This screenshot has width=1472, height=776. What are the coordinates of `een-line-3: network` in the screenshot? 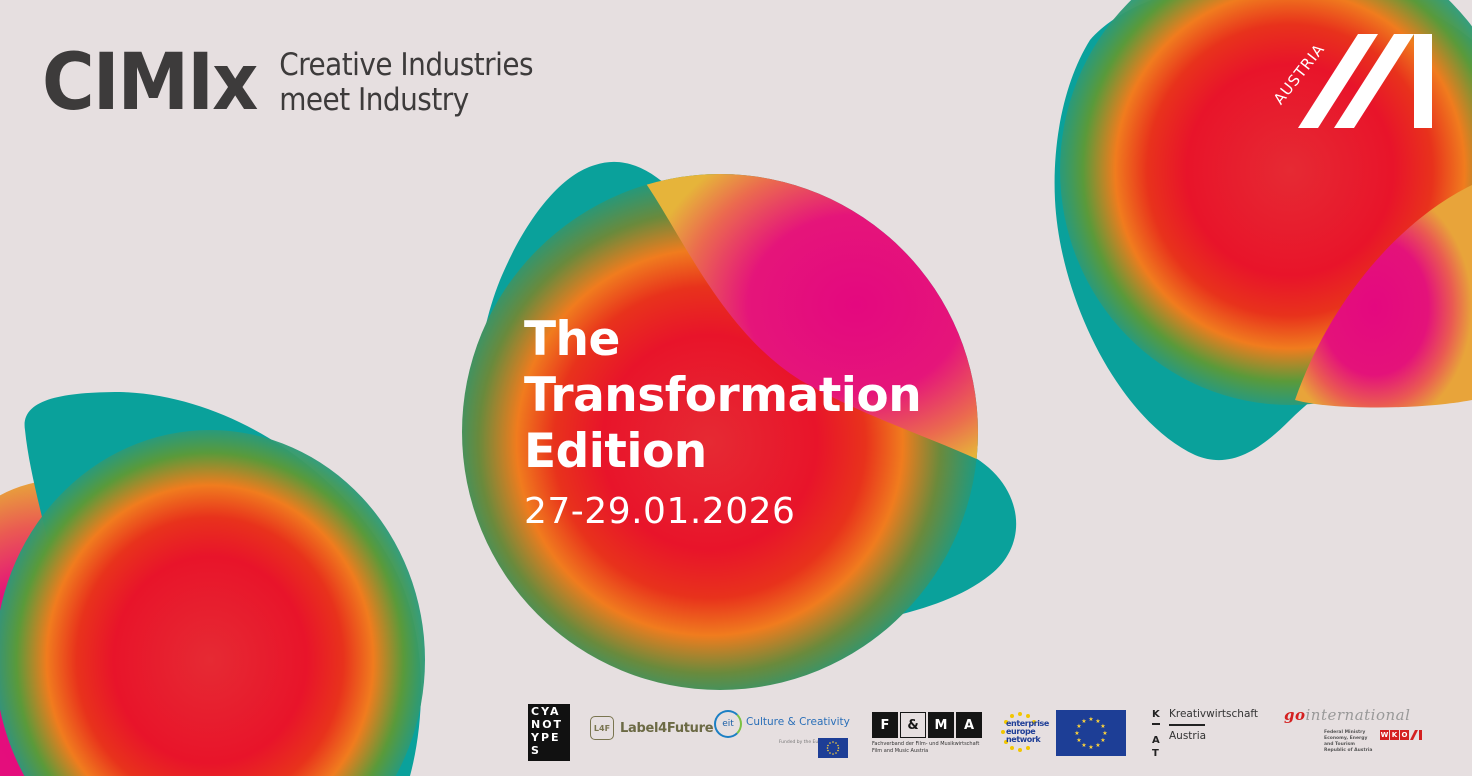 It's located at (1023, 739).